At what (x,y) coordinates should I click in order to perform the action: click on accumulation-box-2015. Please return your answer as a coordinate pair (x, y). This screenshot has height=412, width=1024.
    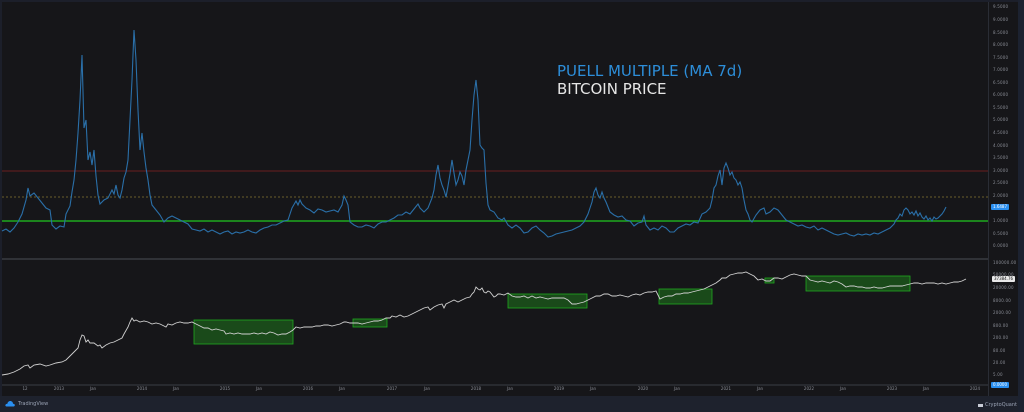
    Looking at the image, I should click on (243, 332).